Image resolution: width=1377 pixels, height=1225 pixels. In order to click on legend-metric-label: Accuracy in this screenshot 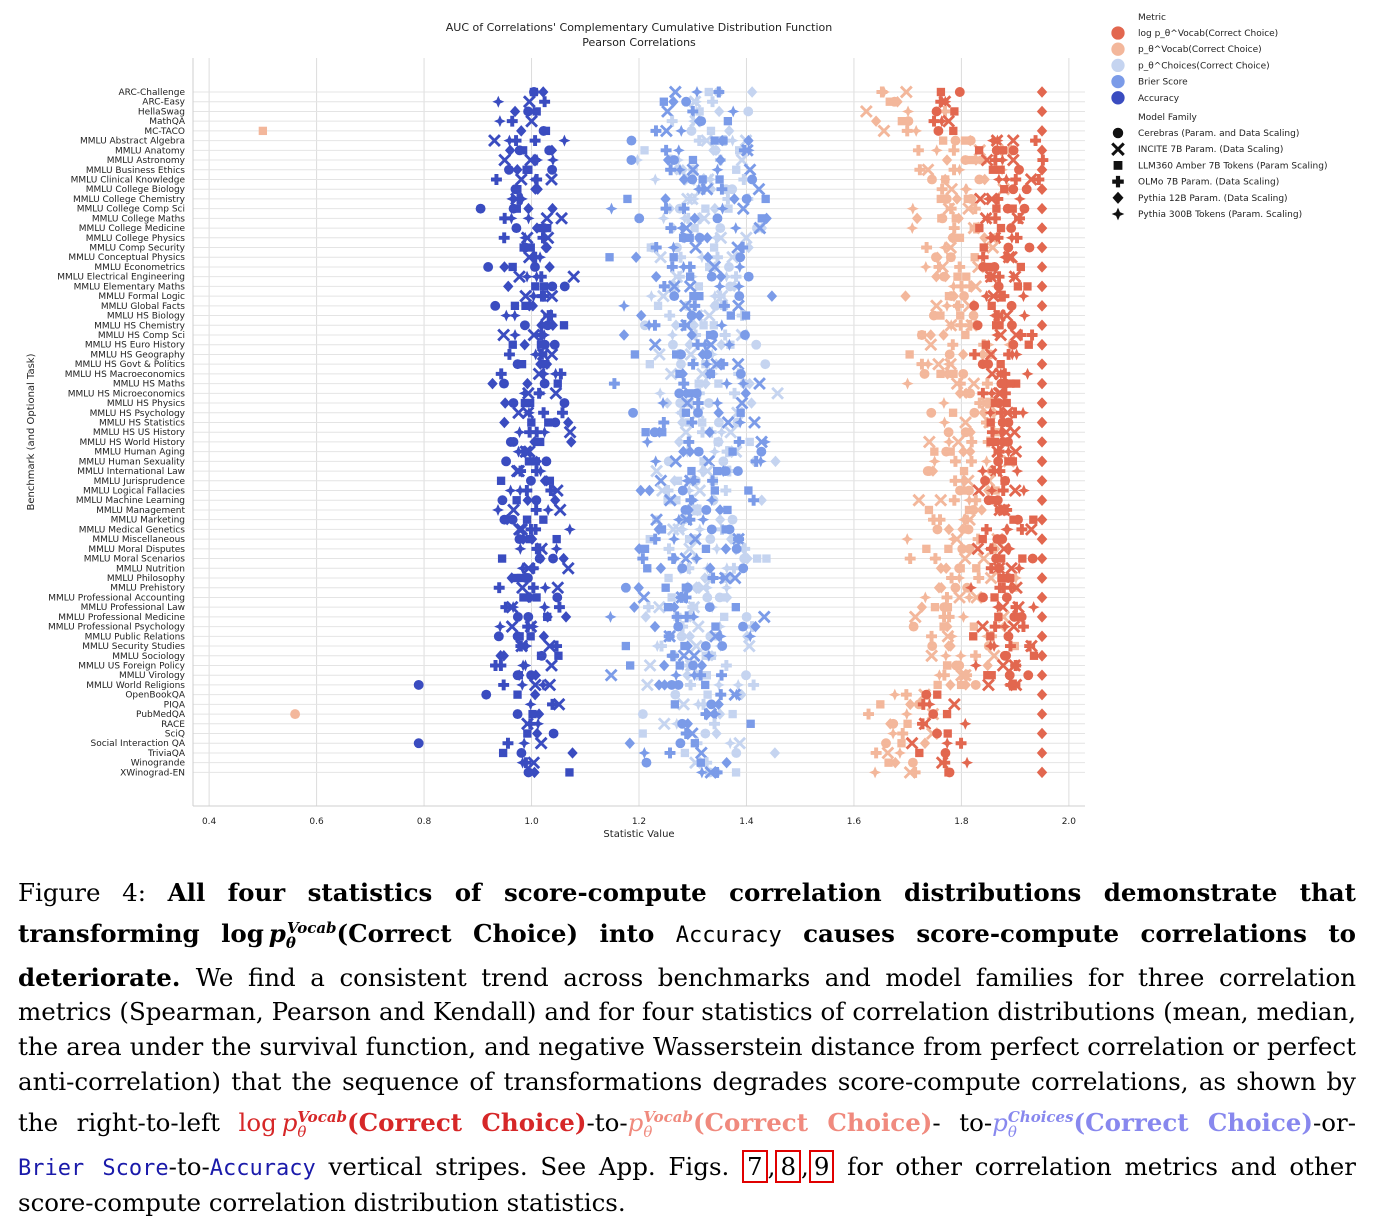, I will do `click(1159, 99)`.